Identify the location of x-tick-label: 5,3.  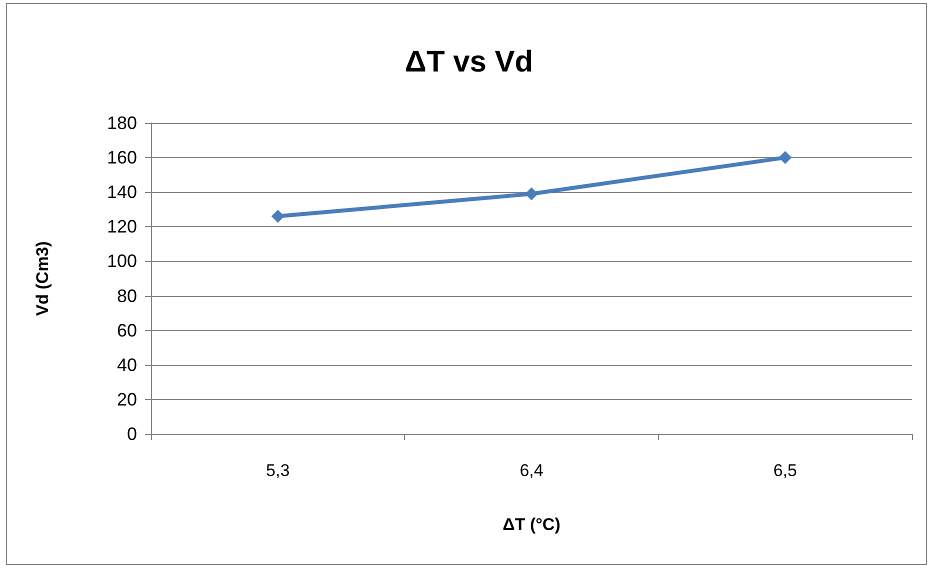
(278, 470).